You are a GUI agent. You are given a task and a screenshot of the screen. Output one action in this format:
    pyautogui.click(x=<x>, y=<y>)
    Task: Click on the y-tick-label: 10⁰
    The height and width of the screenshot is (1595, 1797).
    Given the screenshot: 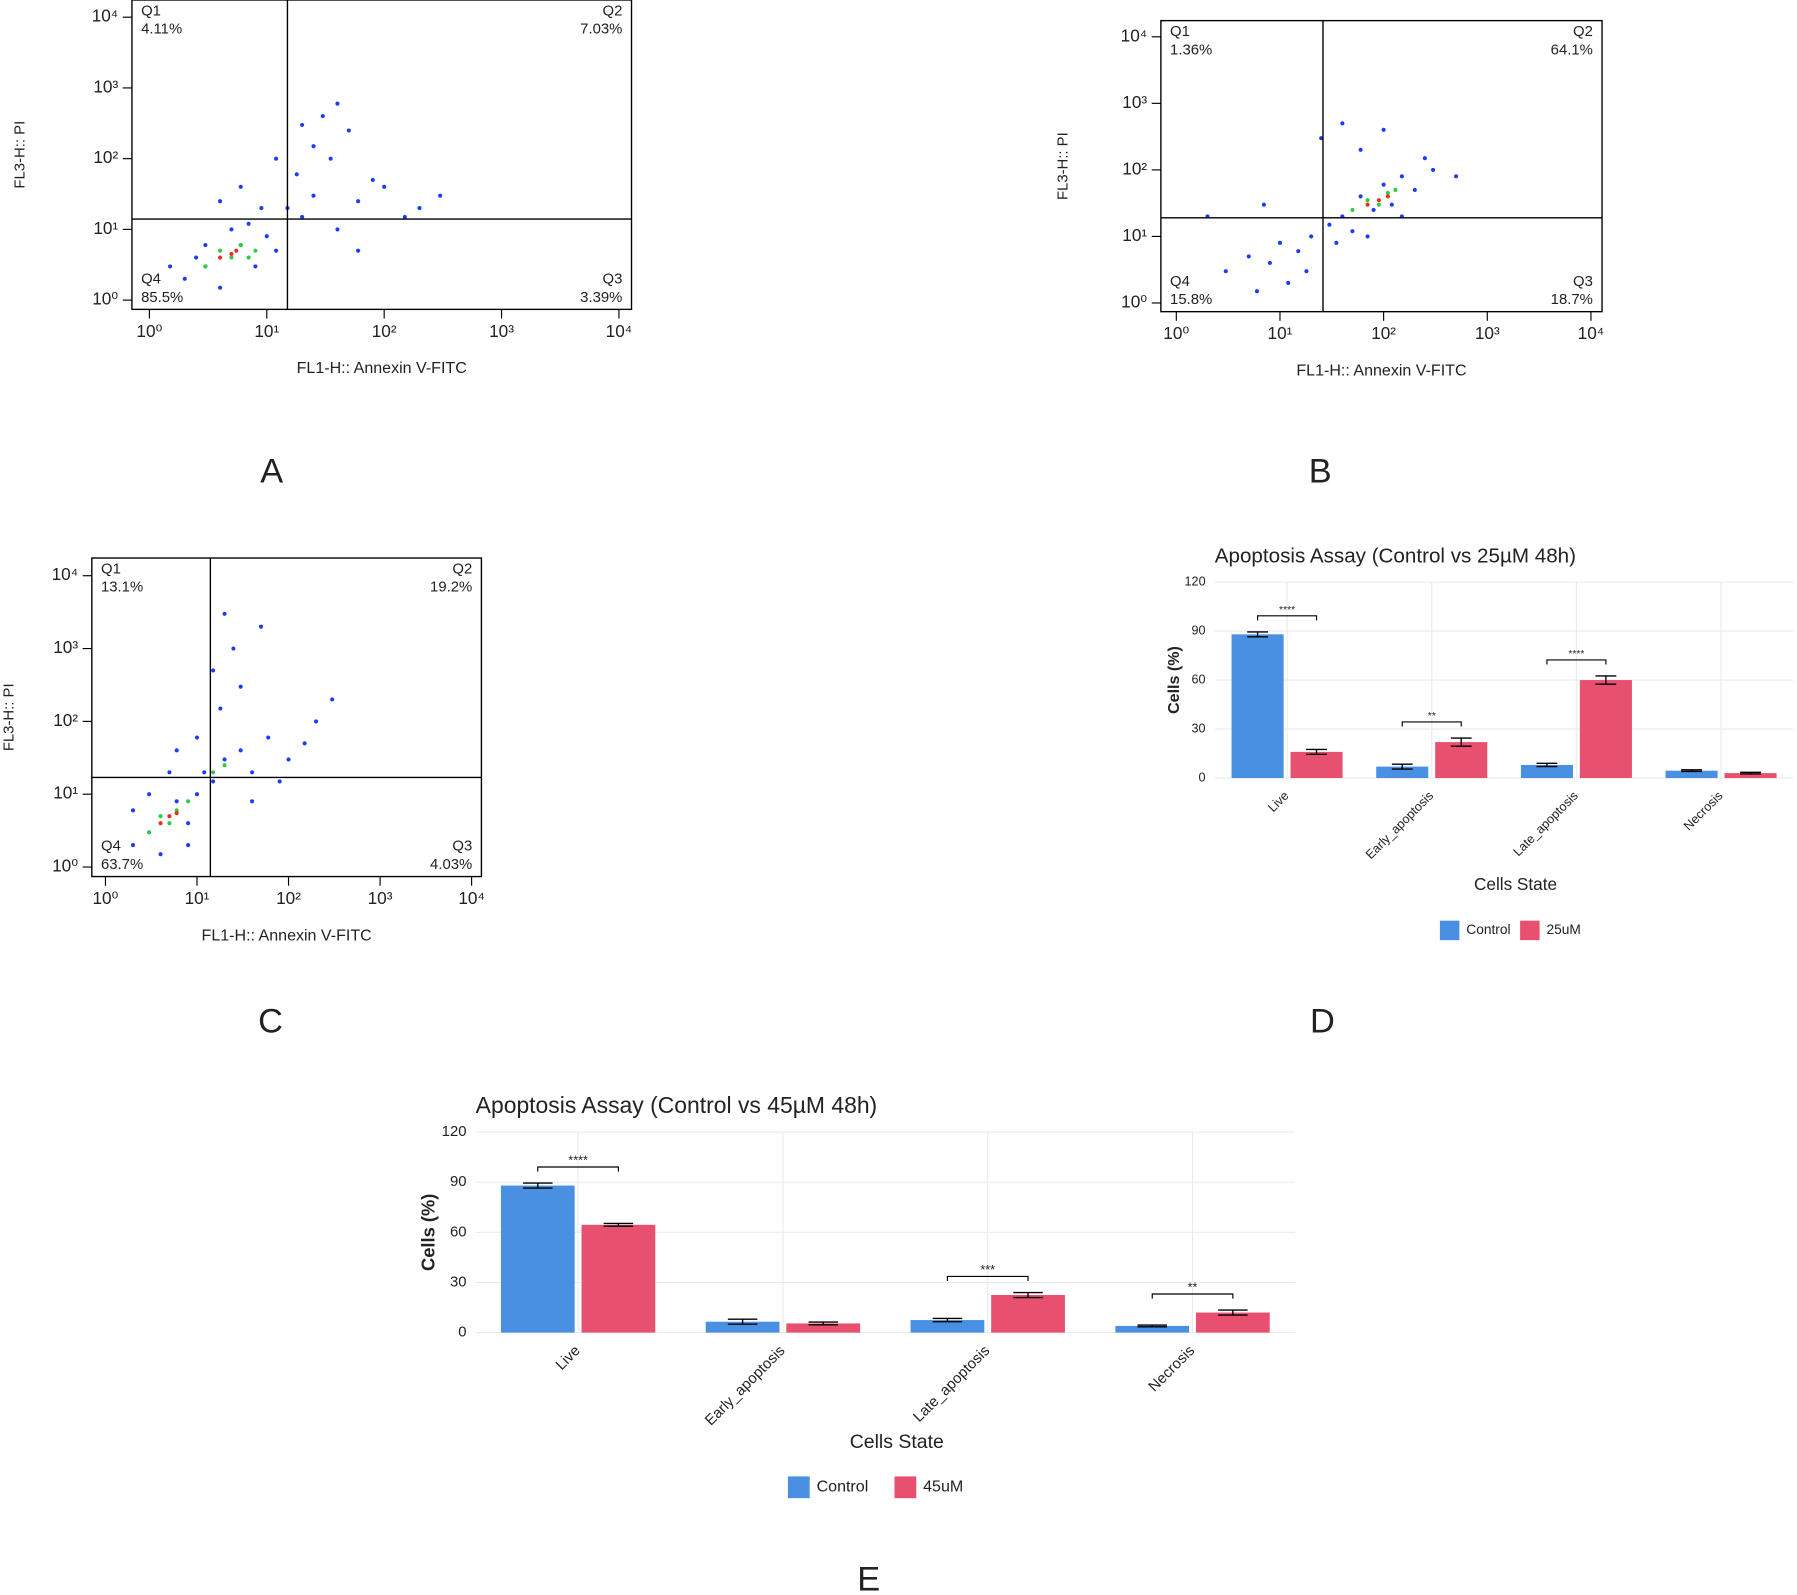 What is the action you would take?
    pyautogui.click(x=105, y=299)
    